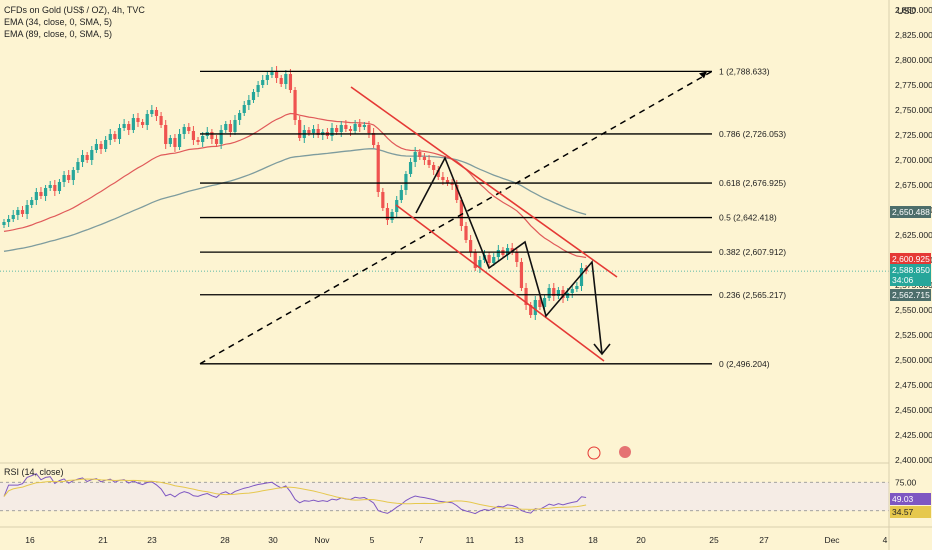  Describe the element at coordinates (907, 11) in the screenshot. I see `currency-label: USD` at that location.